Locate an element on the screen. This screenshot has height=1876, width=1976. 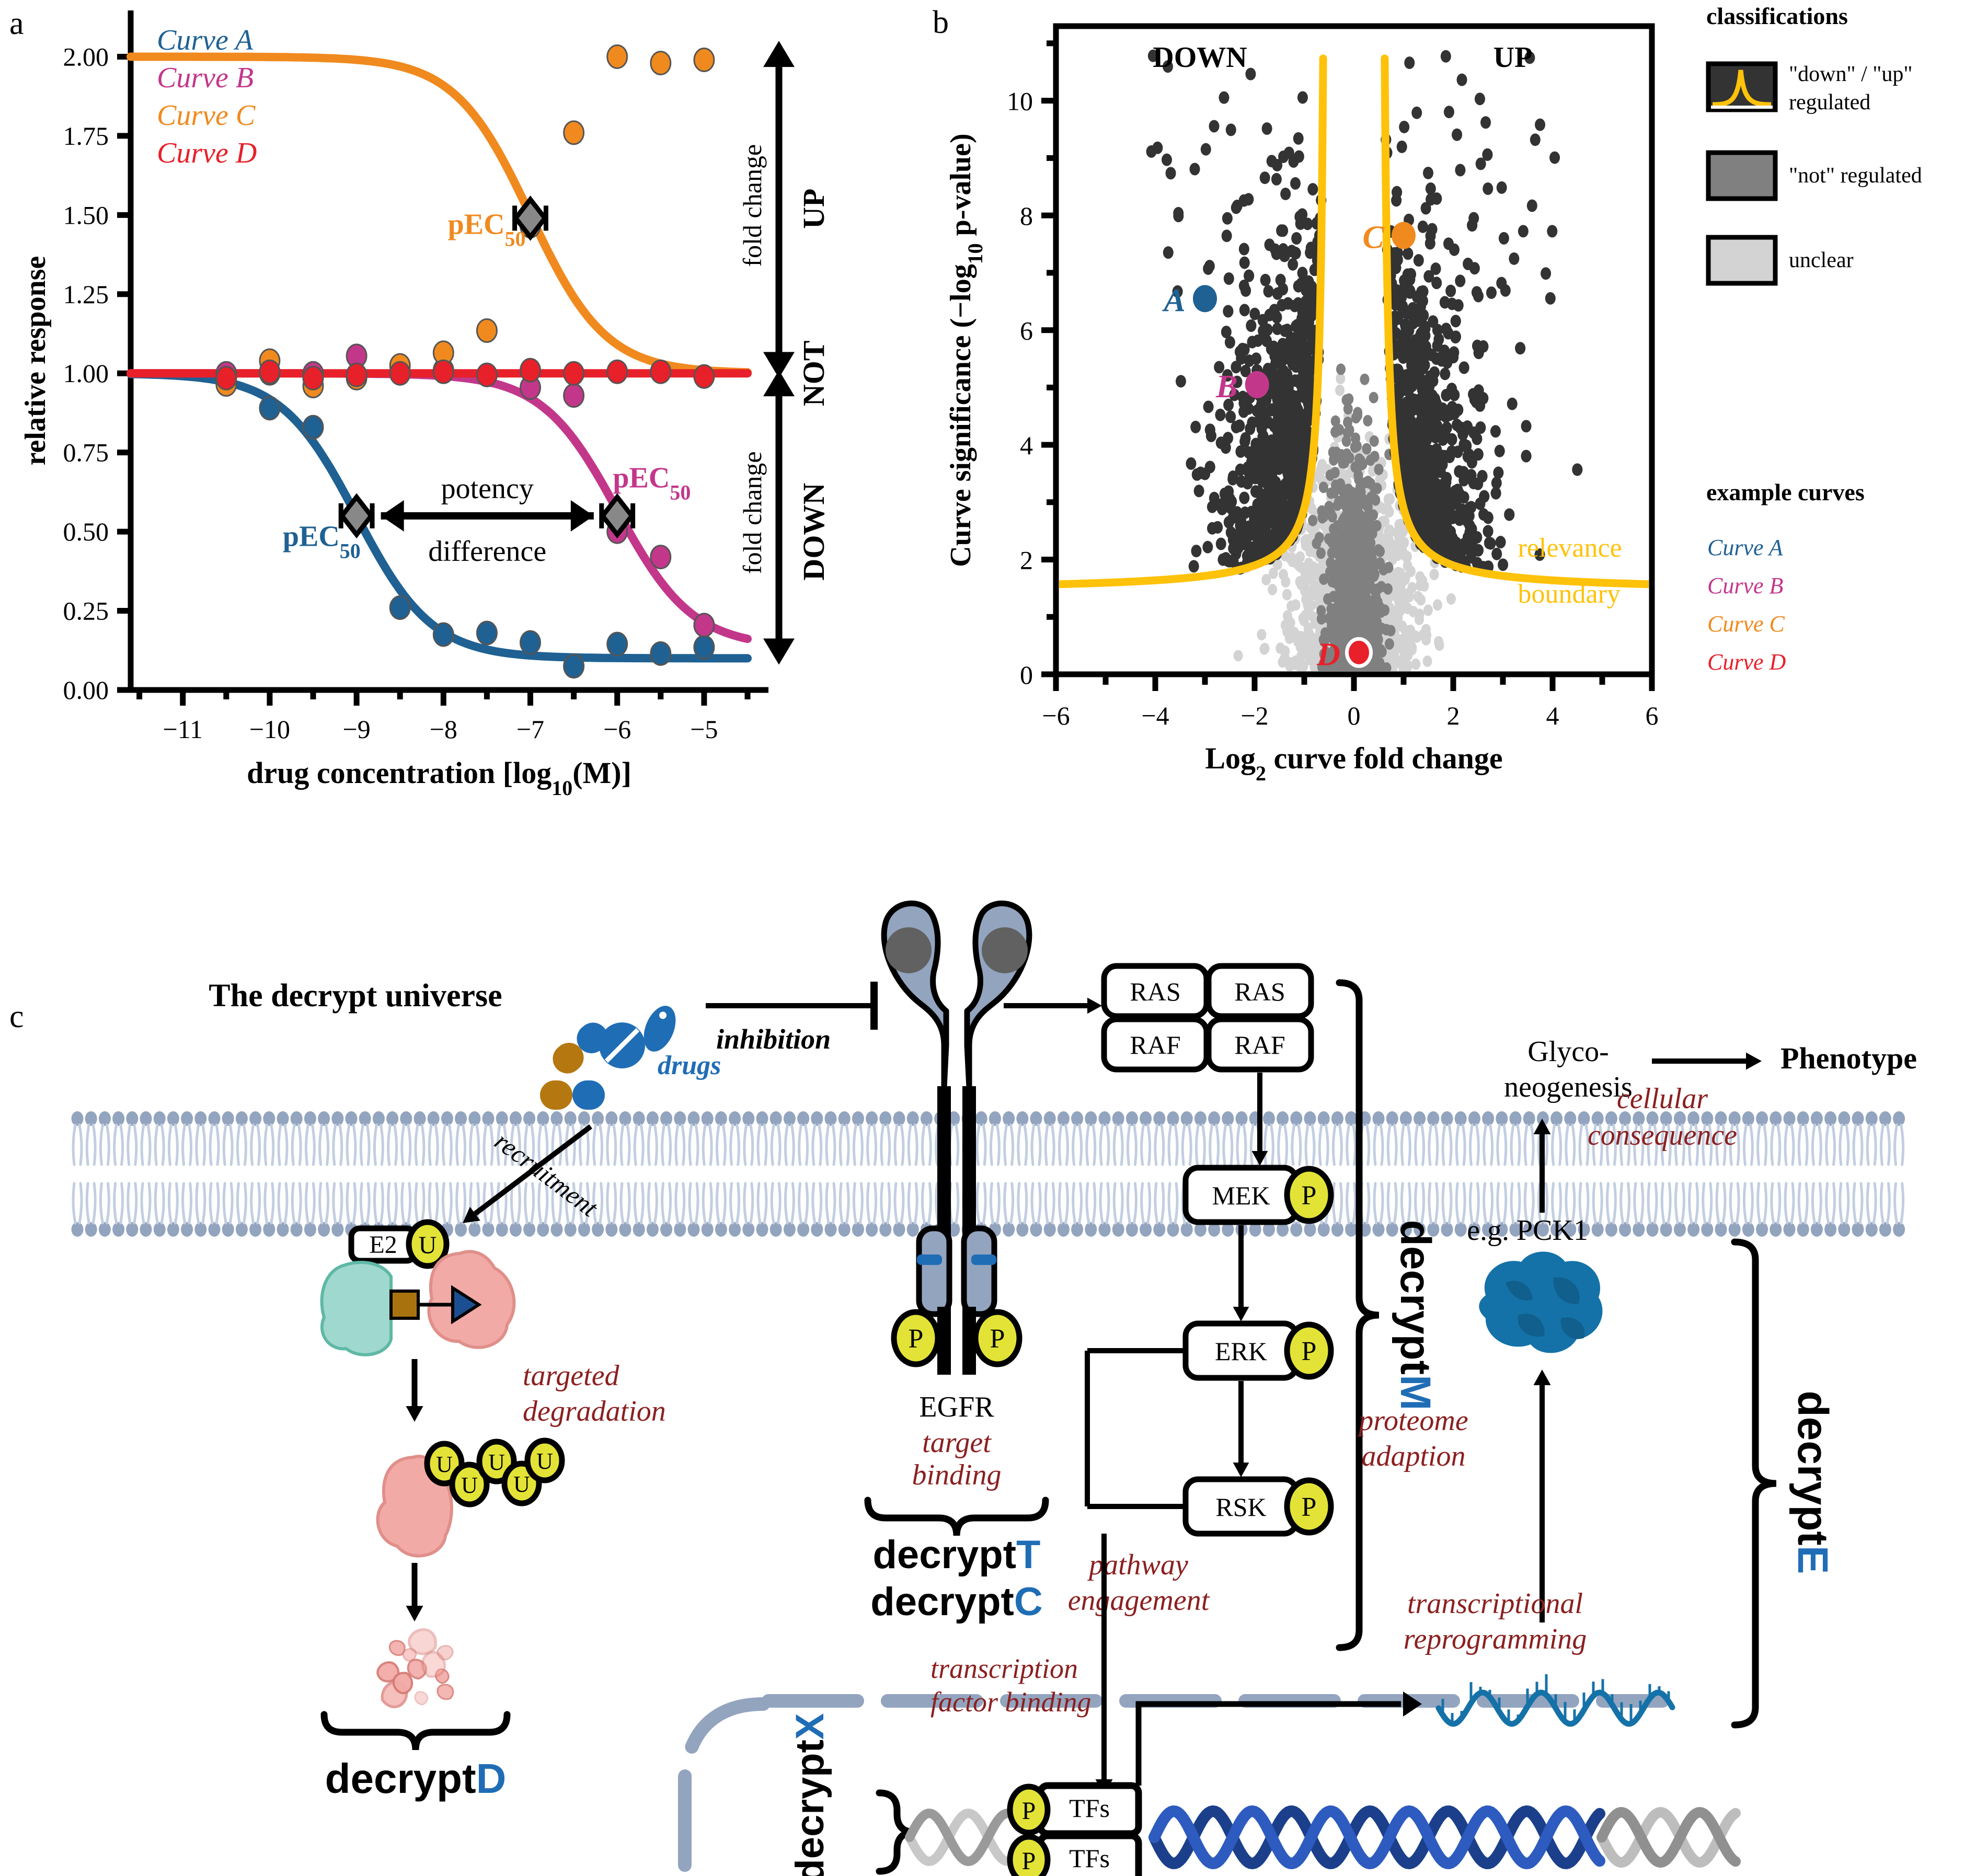
svg-text: degradation is located at coordinates (594, 1411).